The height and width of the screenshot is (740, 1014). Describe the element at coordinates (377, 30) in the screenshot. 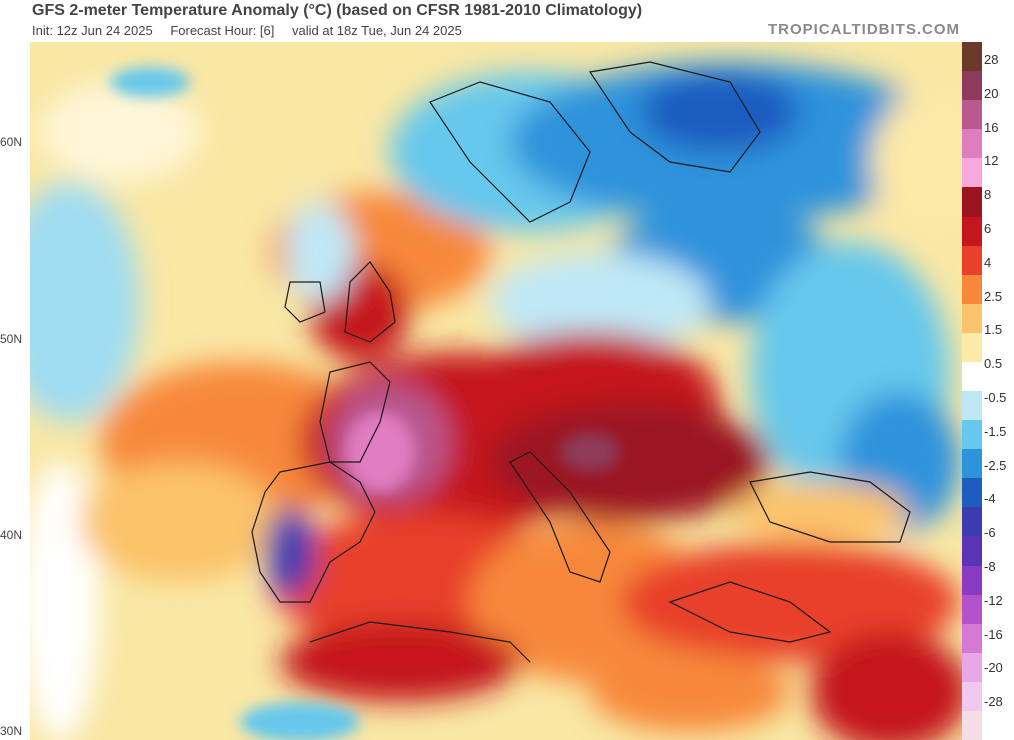

I see `valid-time: valid at 18z Tue, Jun 24 2025` at that location.